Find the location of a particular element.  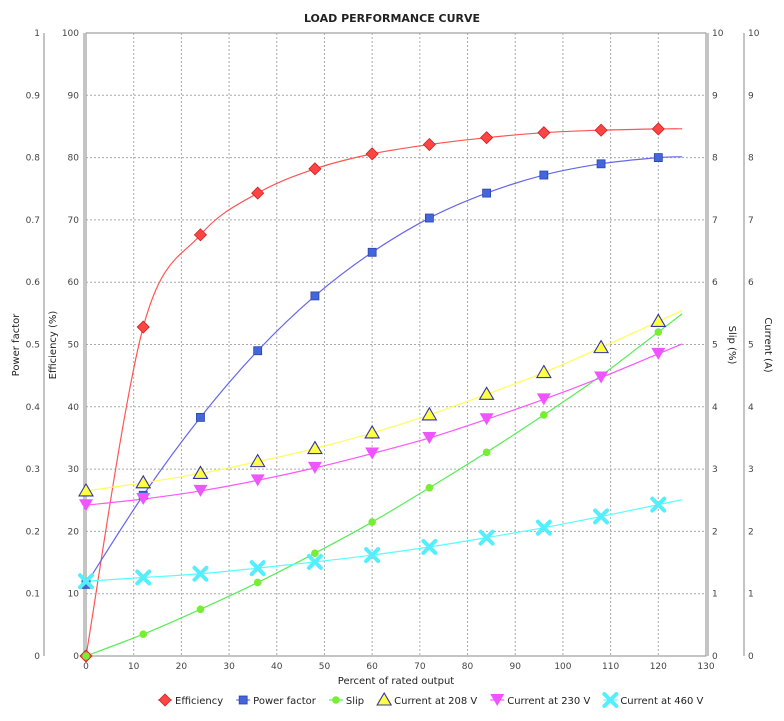

x-tick-label: 60 is located at coordinates (372, 667).